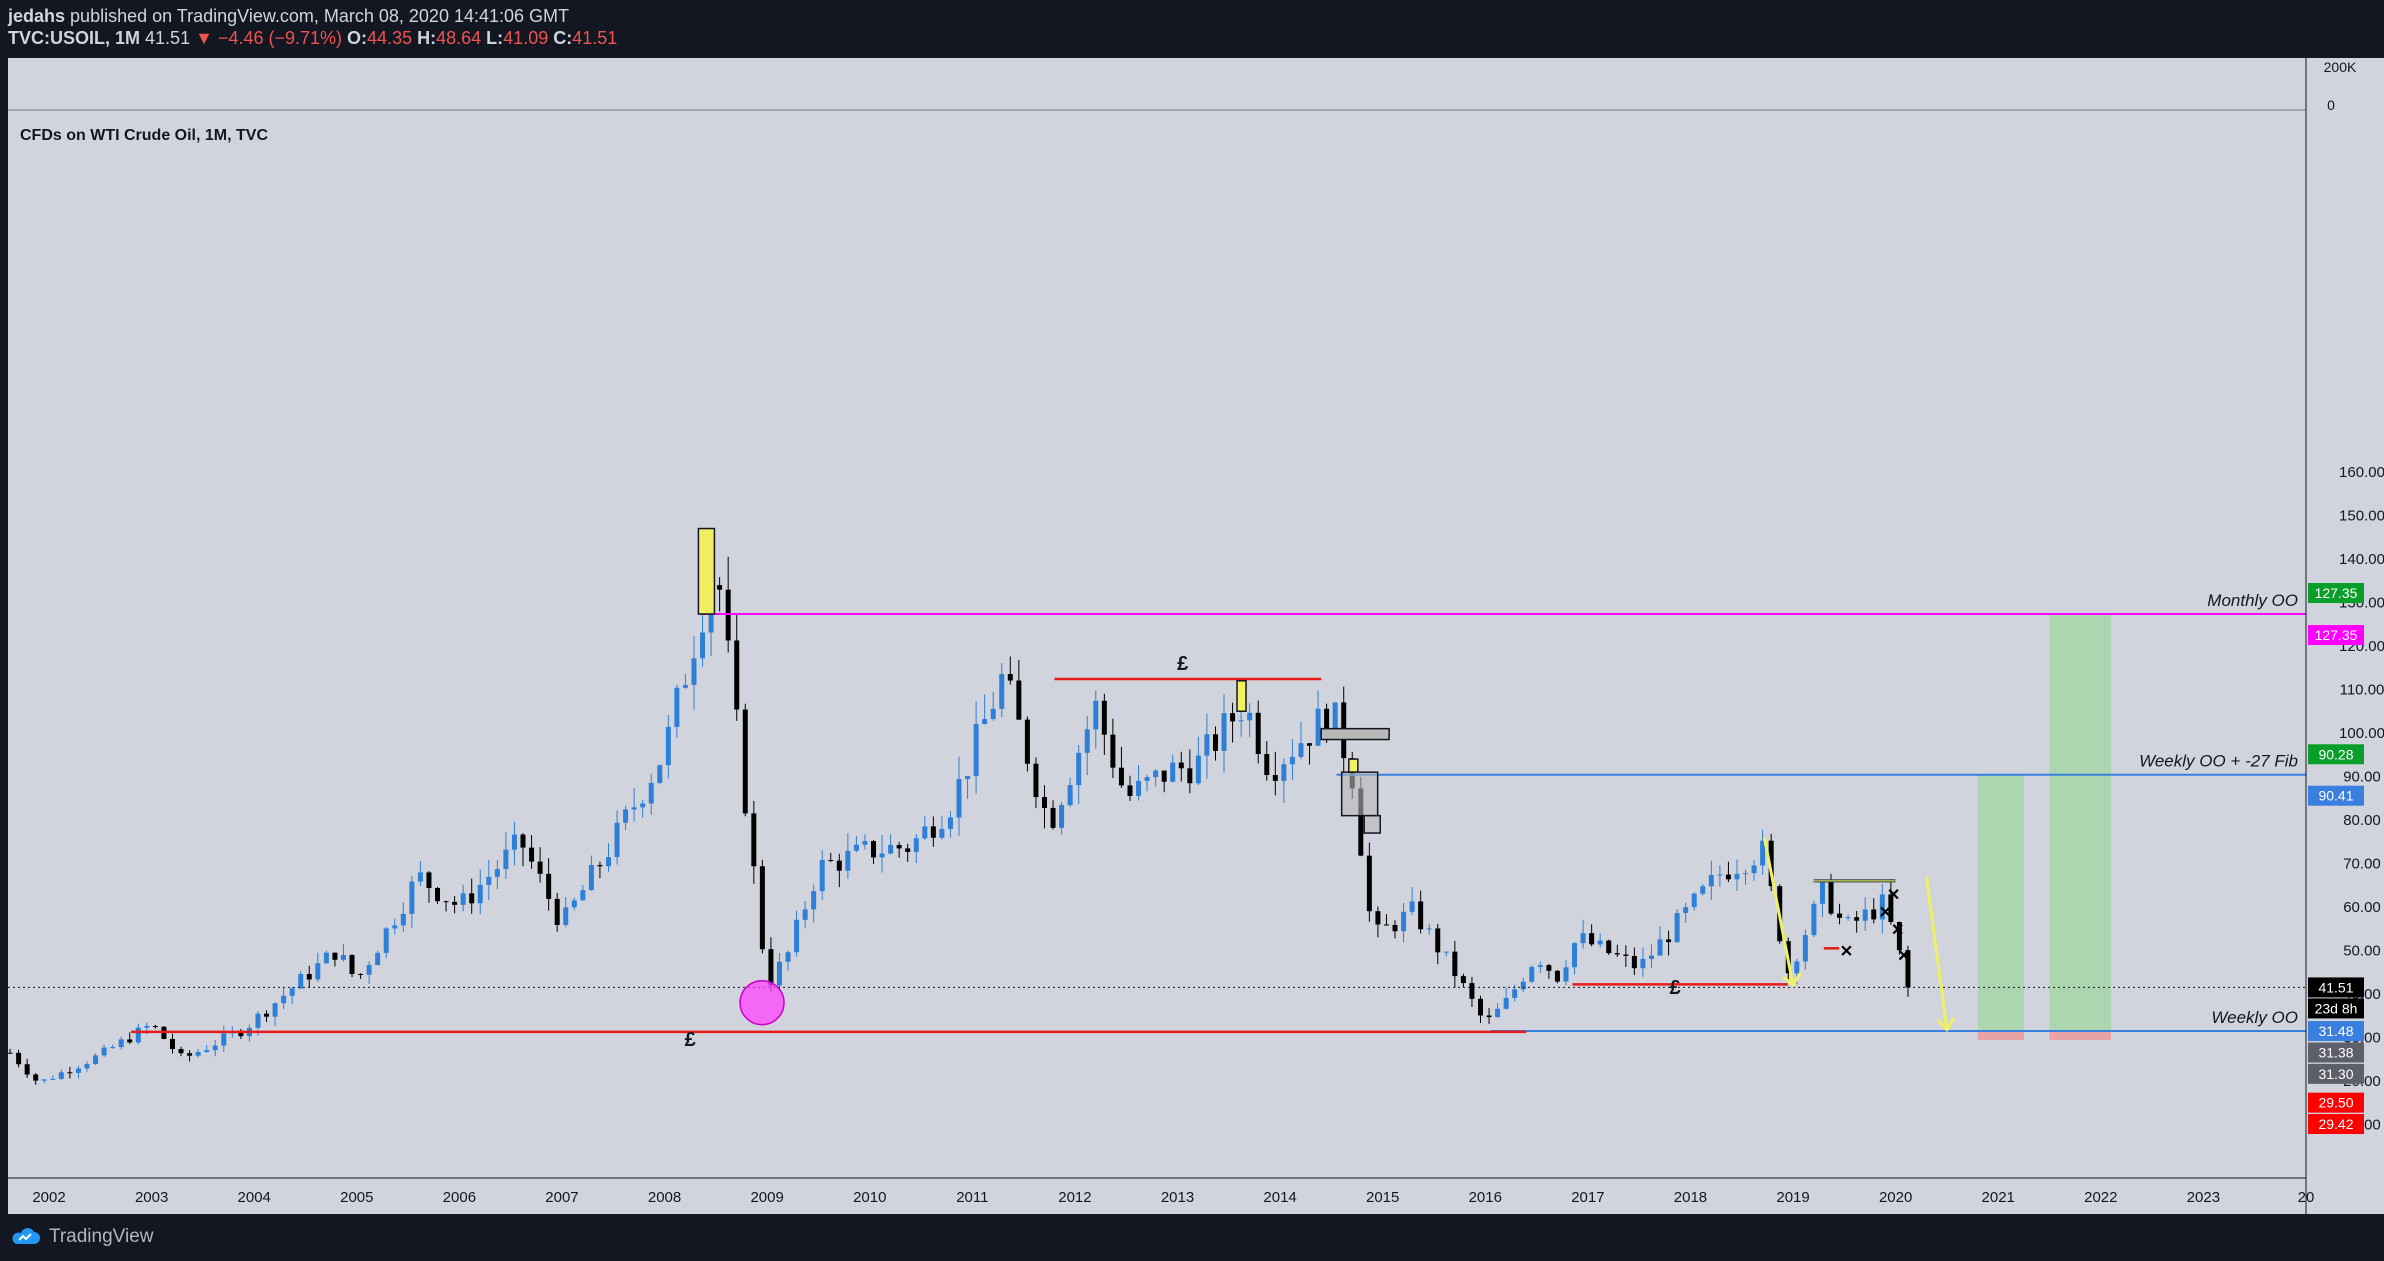 Image resolution: width=2384 pixels, height=1261 pixels. What do you see at coordinates (144, 135) in the screenshot?
I see `chart-title: CFDs on WTI Crude Oil, 1M, TVC` at bounding box center [144, 135].